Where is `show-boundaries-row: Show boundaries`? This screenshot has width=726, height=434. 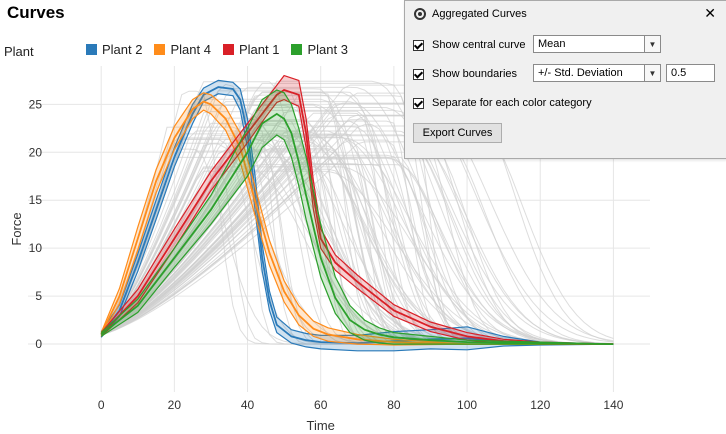 show-boundaries-row: Show boundaries is located at coordinates (465, 74).